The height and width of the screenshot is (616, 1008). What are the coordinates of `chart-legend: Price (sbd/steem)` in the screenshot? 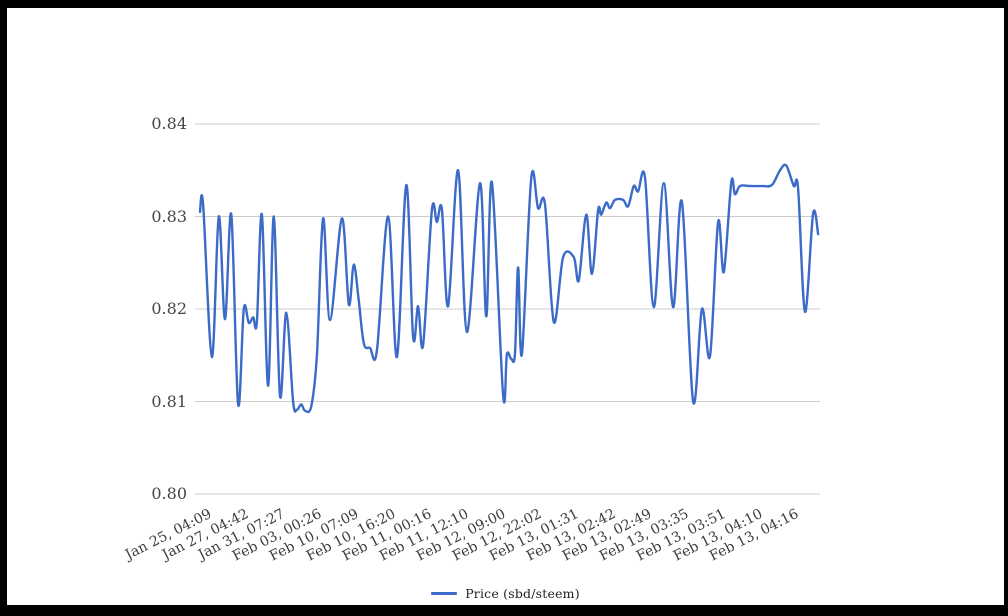 It's located at (505, 593).